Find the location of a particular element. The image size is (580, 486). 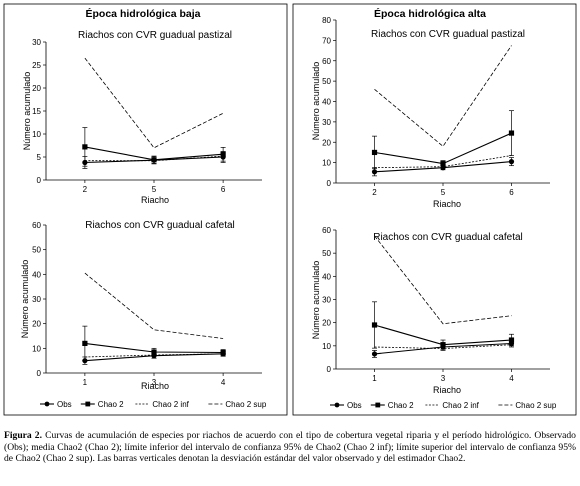

y-tick-label: 5 is located at coordinates (39, 157).